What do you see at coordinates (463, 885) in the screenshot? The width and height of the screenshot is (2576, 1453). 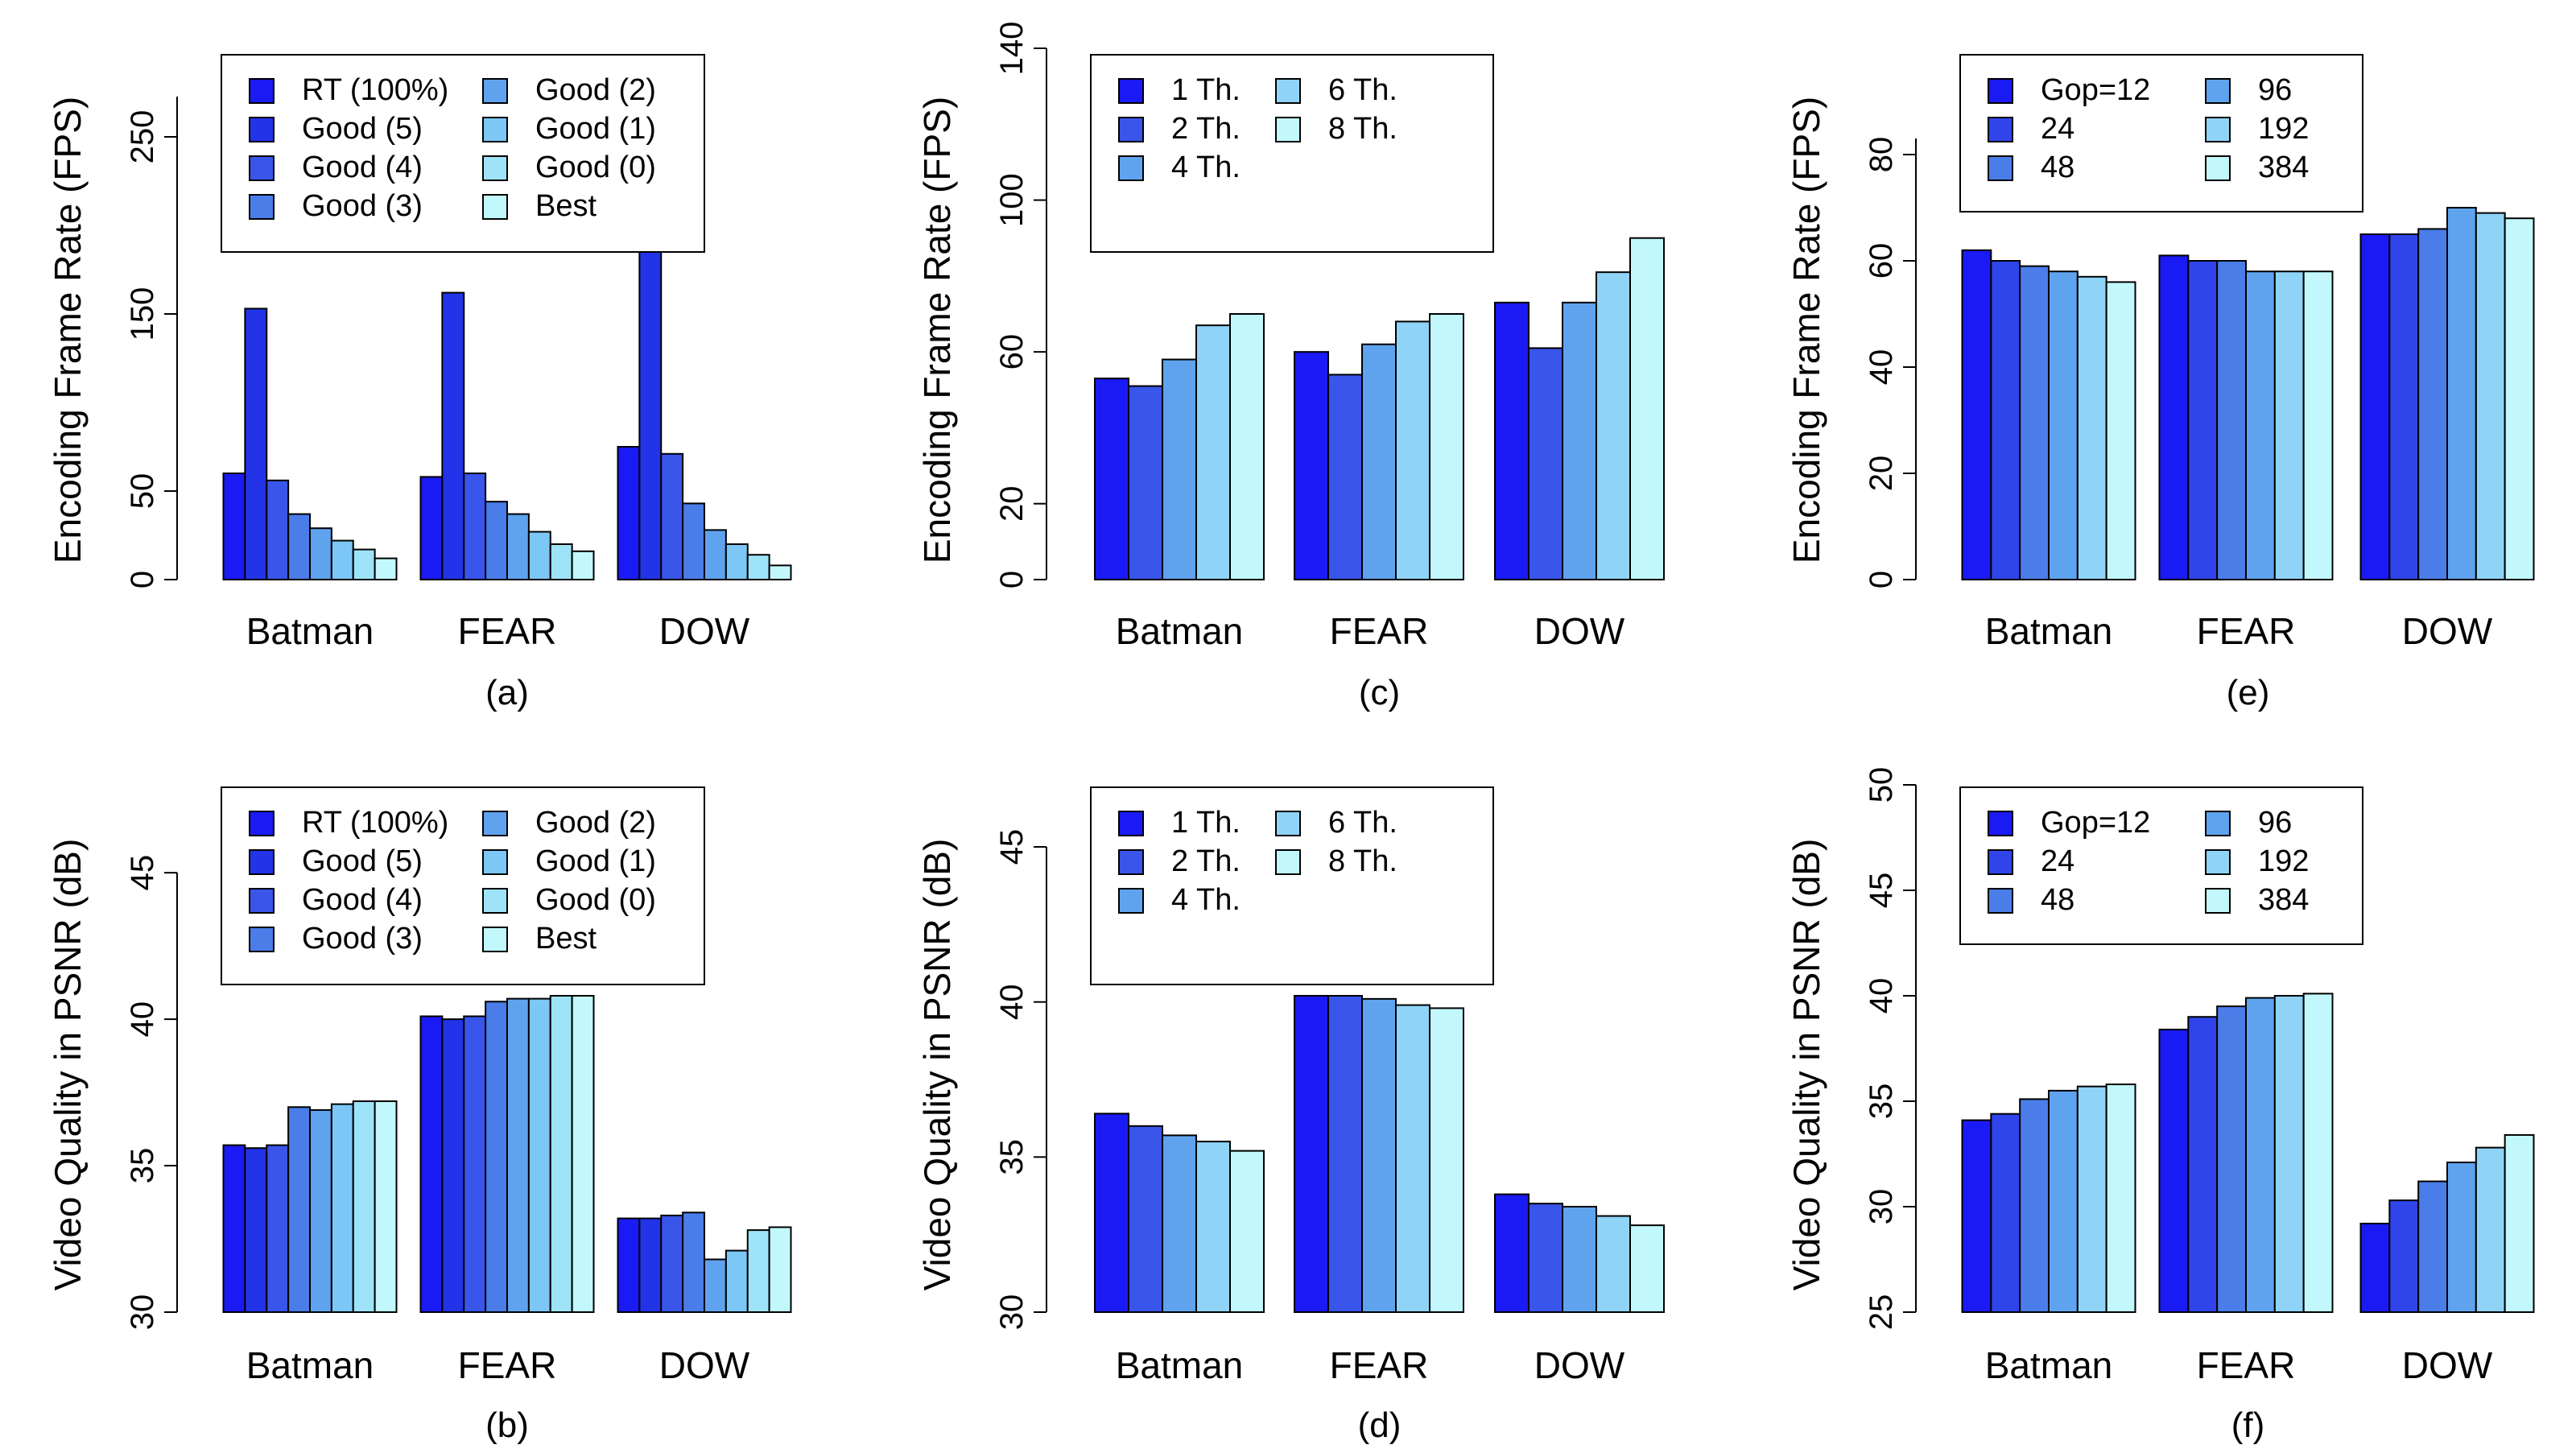 I see `legend-box` at bounding box center [463, 885].